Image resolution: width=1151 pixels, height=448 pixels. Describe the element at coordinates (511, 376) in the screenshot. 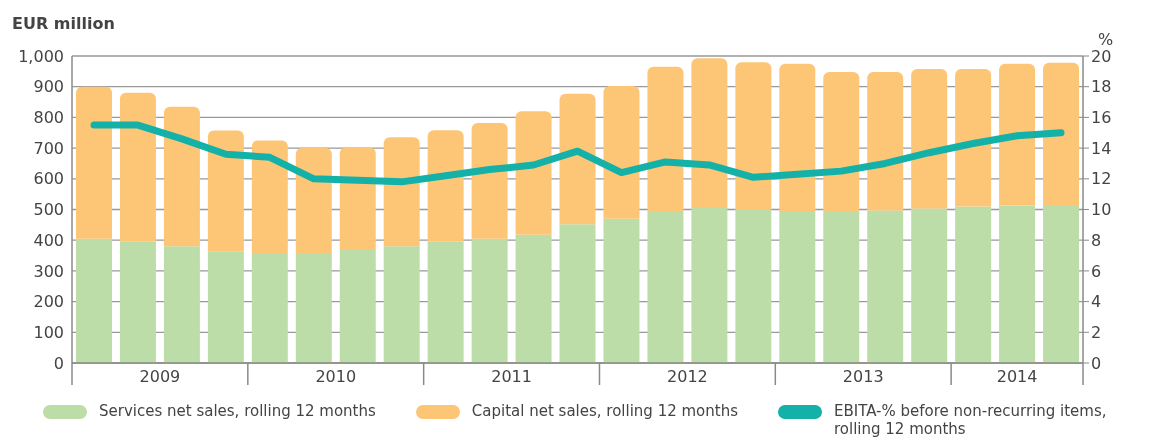

I see `x-tick-label: 2011` at that location.